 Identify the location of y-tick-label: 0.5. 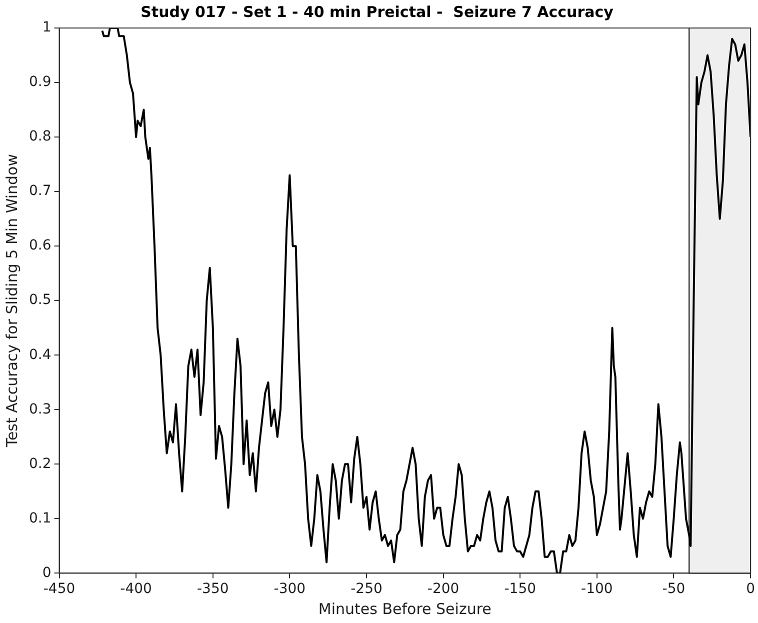
(40, 300).